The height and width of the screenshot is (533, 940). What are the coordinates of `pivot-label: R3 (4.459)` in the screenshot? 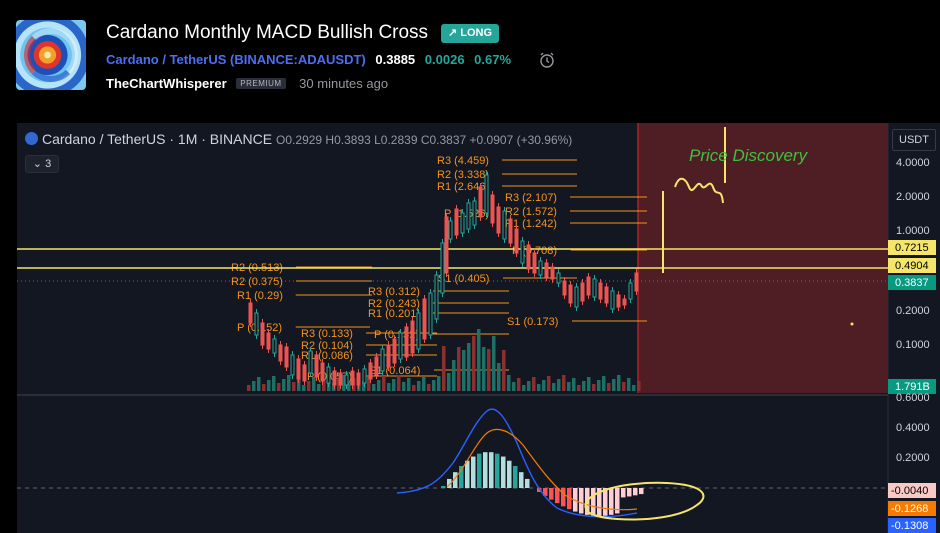 It's located at (463, 161).